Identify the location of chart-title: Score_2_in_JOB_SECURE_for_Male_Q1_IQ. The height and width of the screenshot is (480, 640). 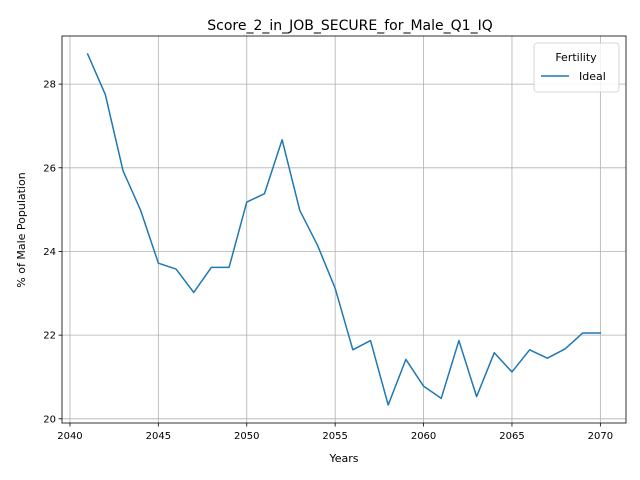
(349, 26).